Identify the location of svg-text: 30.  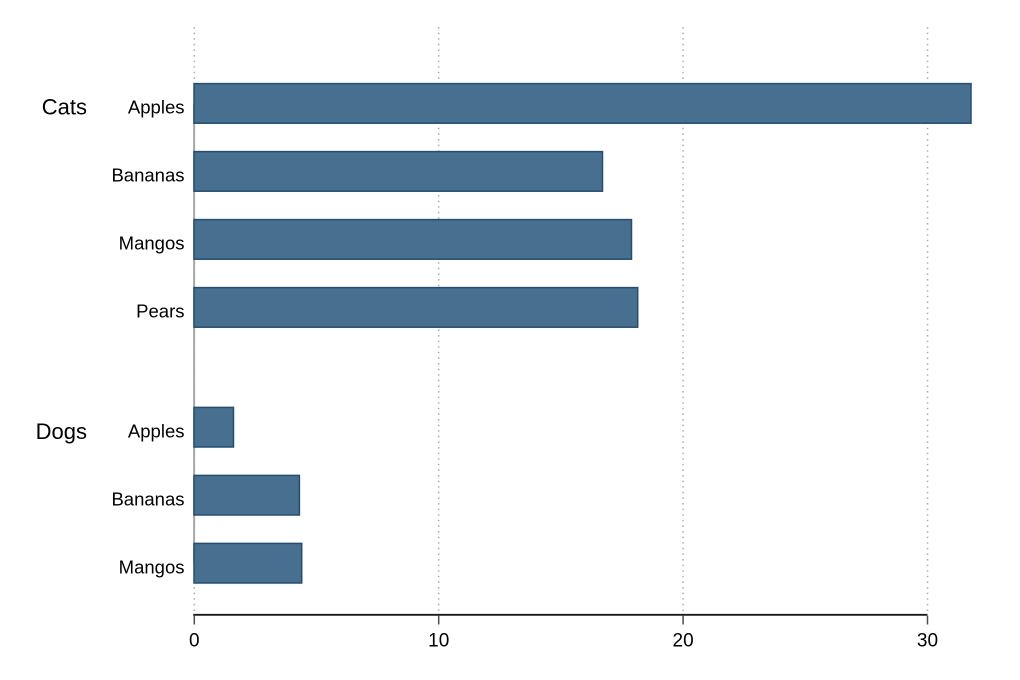
(927, 640).